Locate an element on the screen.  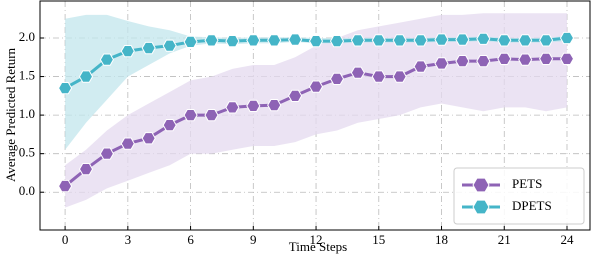
y-tick-label: 0.5 is located at coordinates (27, 152).